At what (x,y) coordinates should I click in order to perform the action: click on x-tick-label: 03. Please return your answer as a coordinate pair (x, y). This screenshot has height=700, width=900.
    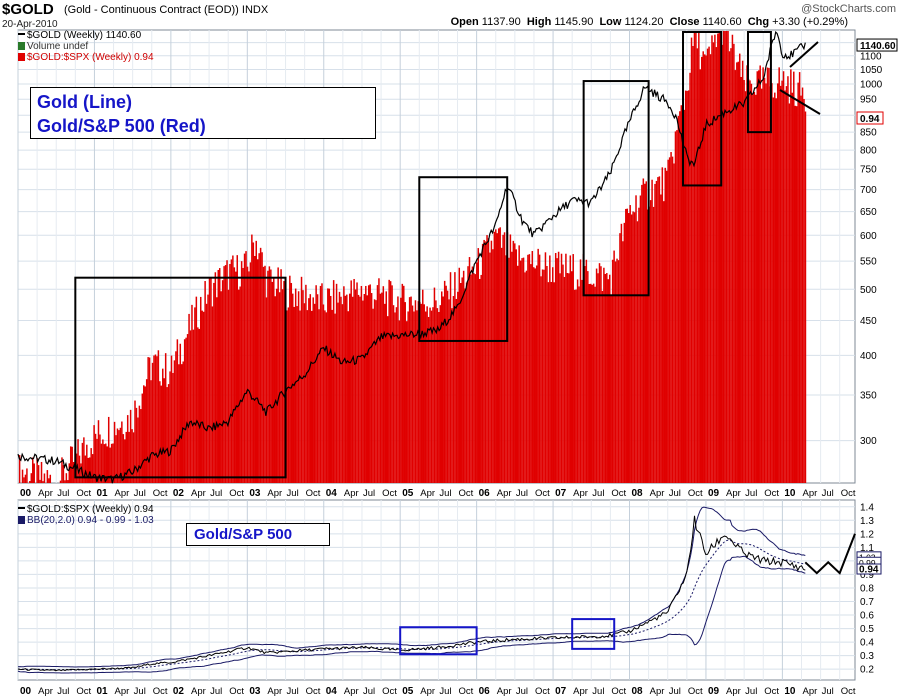
    Looking at the image, I should click on (255, 691).